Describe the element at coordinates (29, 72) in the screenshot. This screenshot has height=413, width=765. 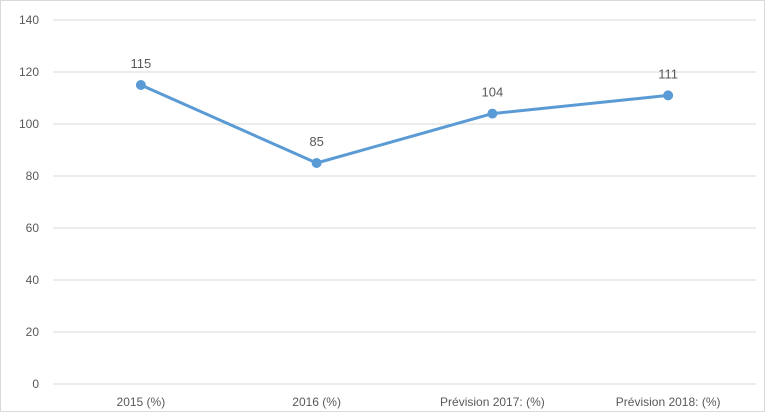
I see `y-tick-label: 120` at that location.